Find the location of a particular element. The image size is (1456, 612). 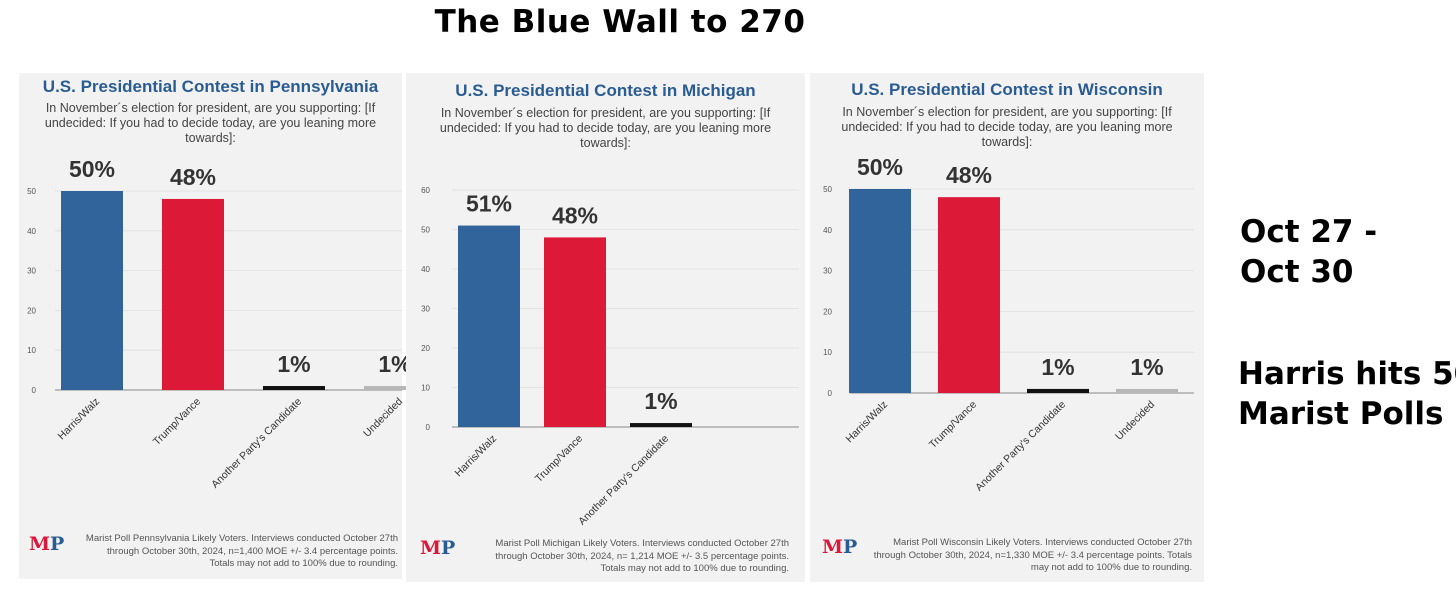

panel-title: U.S. Presidential Contest in Michigan is located at coordinates (605, 90).